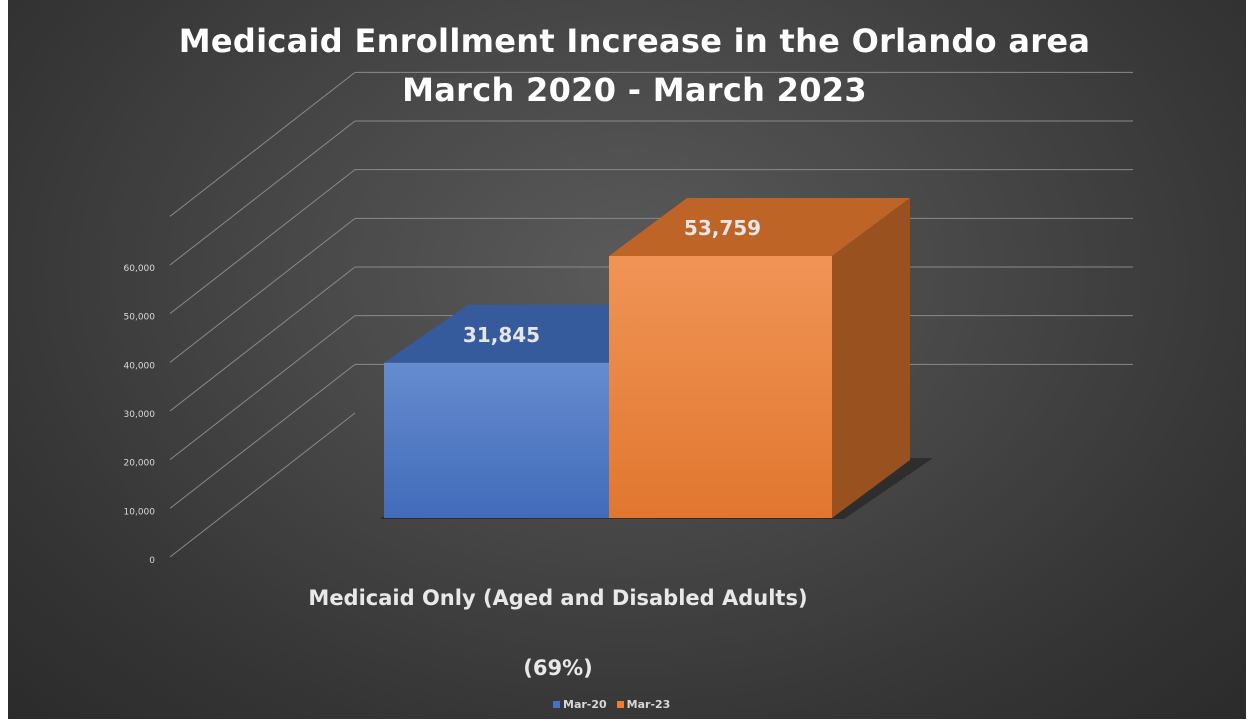  I want to click on legend-label-mar-20: Mar-20, so click(585, 704).